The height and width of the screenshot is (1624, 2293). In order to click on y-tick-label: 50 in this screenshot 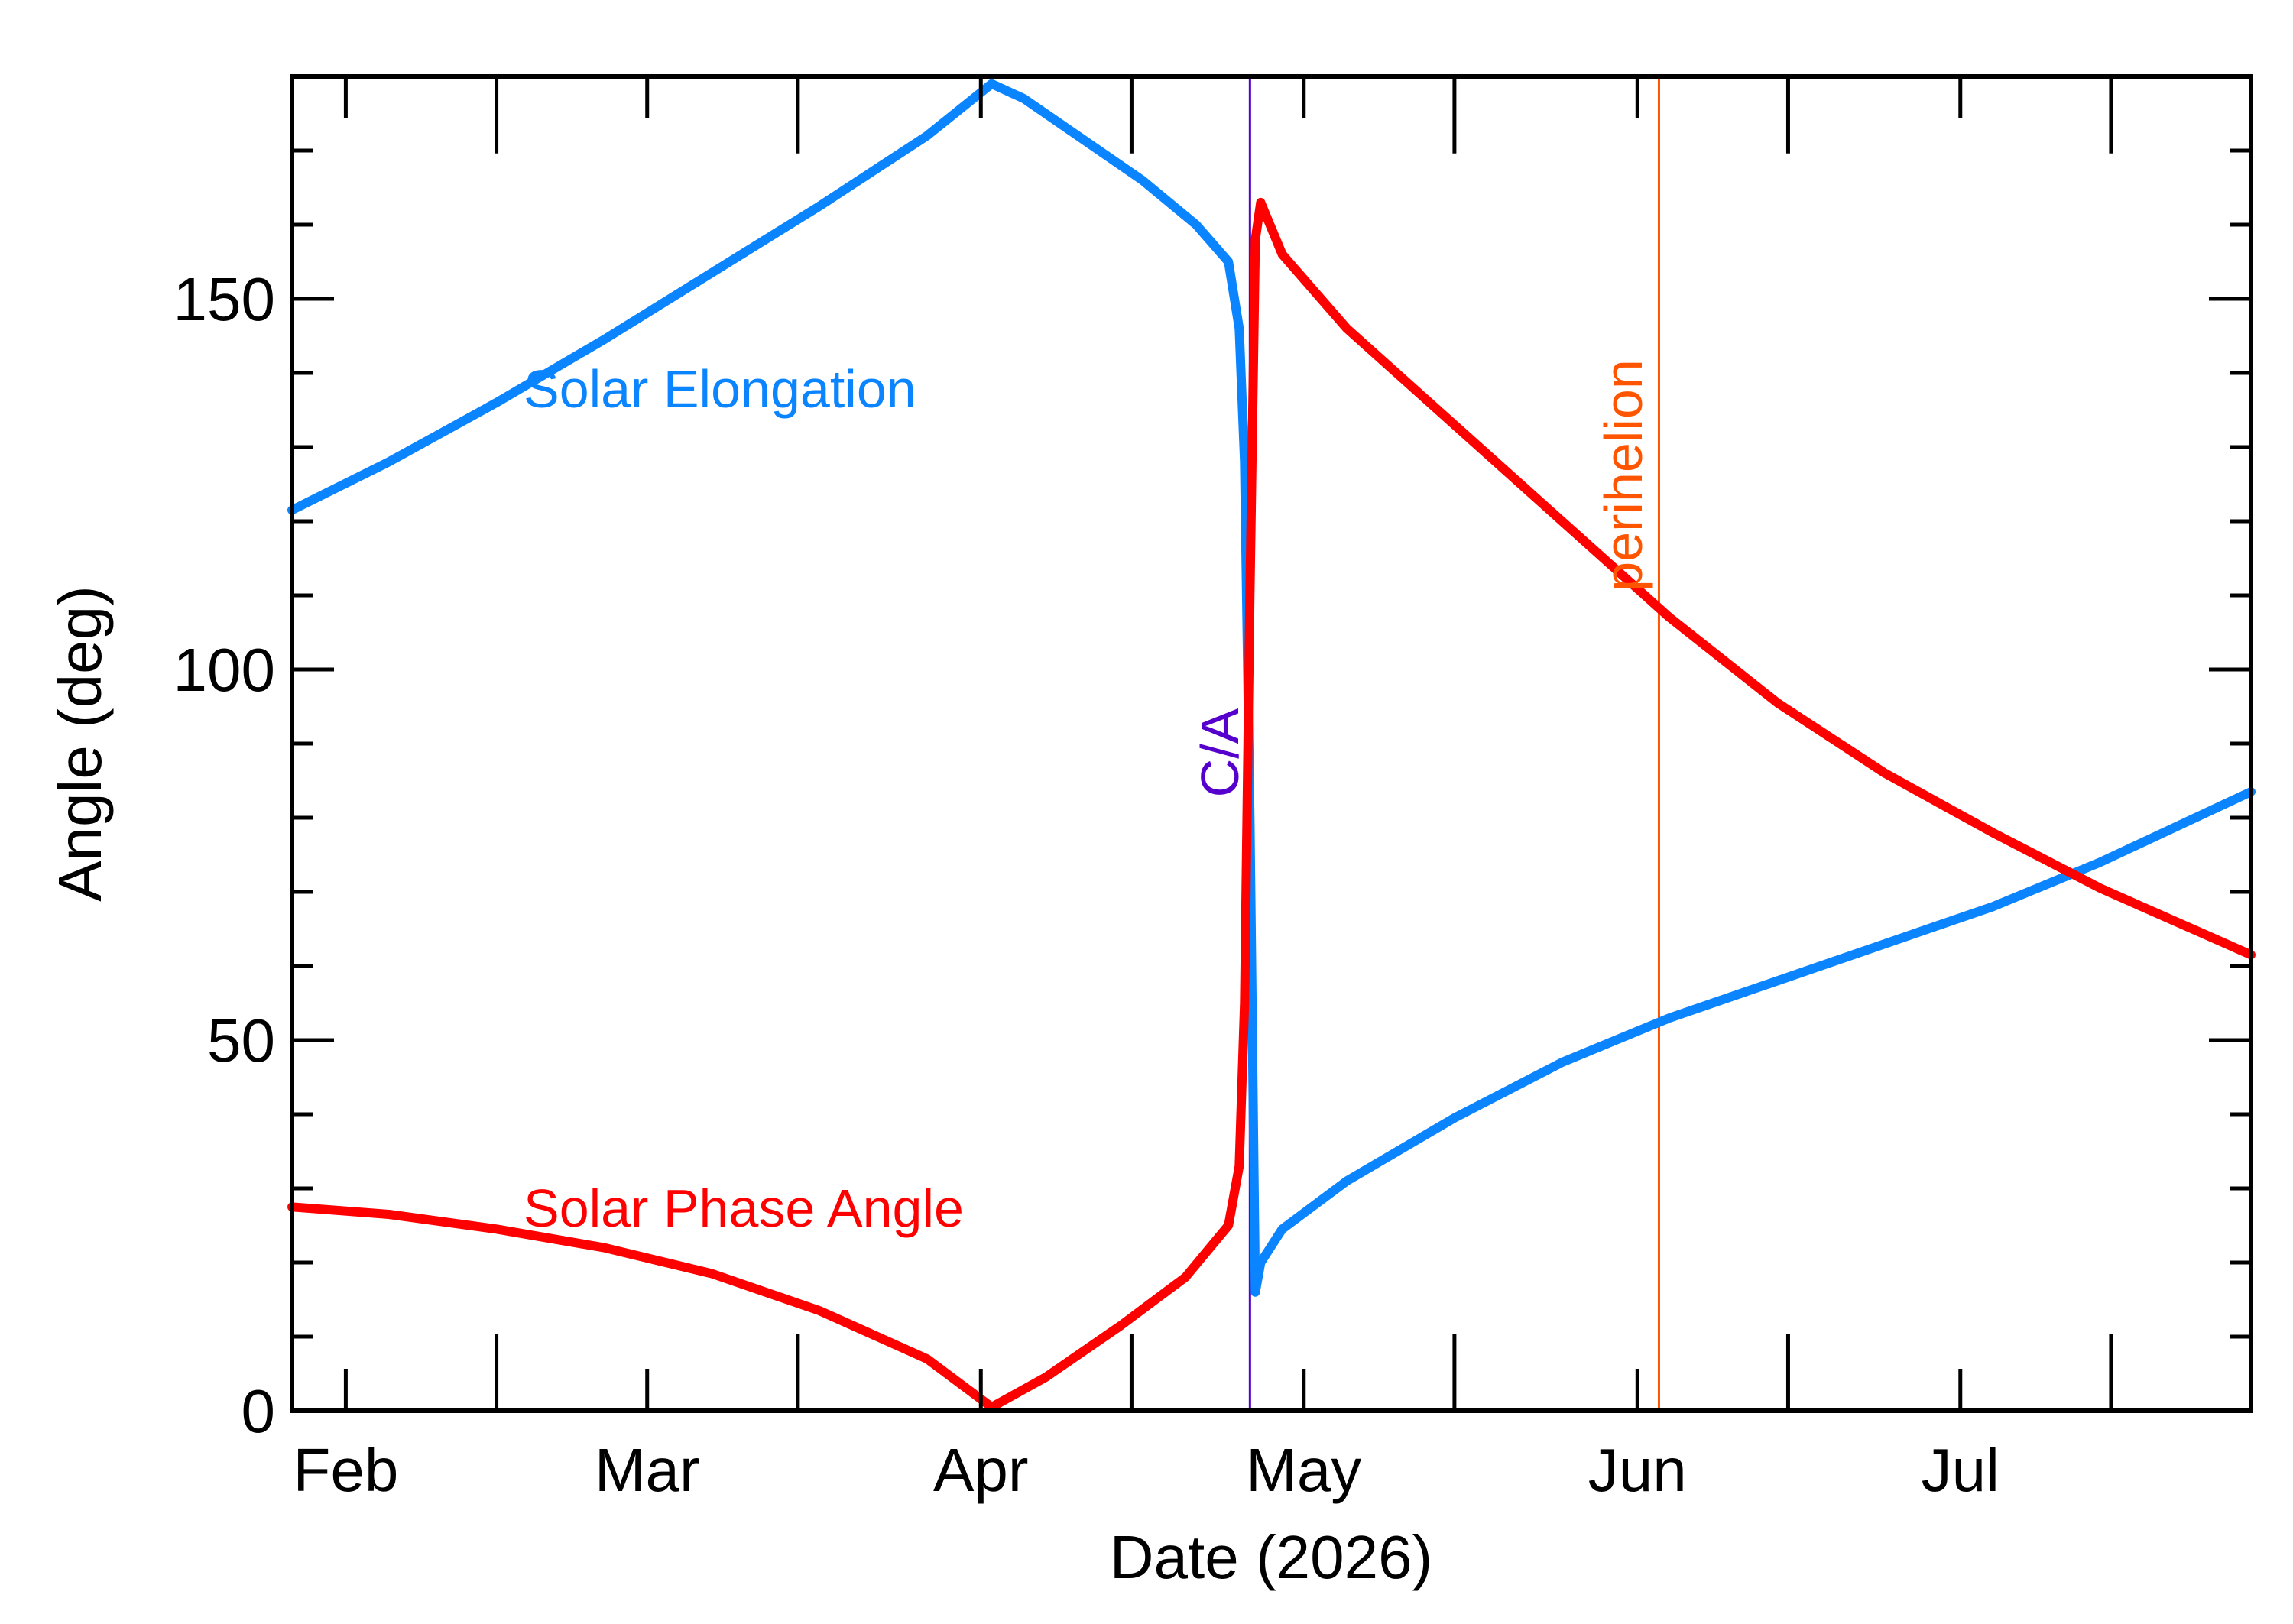, I will do `click(241, 1040)`.